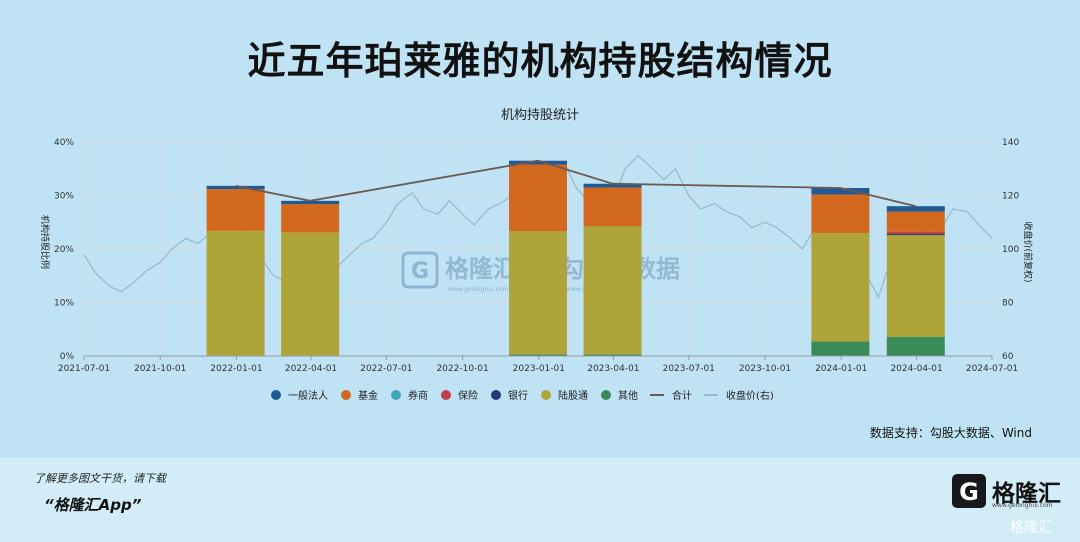  What do you see at coordinates (540, 115) in the screenshot?
I see `chart-title: 机构持股统计` at bounding box center [540, 115].